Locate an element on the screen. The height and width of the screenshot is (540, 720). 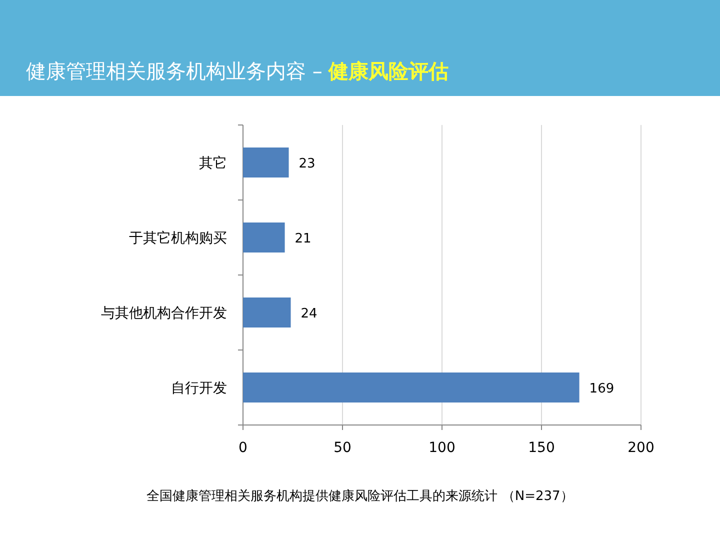
data-label: 169 is located at coordinates (601, 389).